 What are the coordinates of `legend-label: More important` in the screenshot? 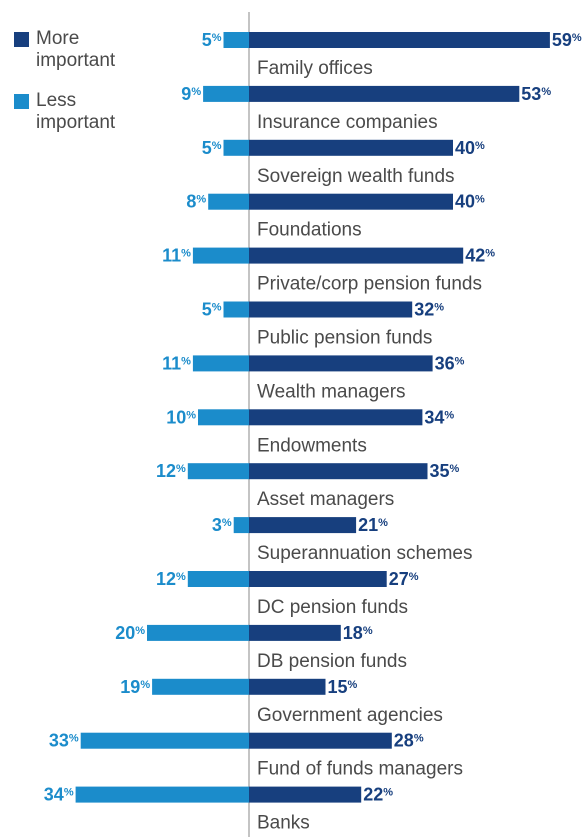 It's located at (76, 49).